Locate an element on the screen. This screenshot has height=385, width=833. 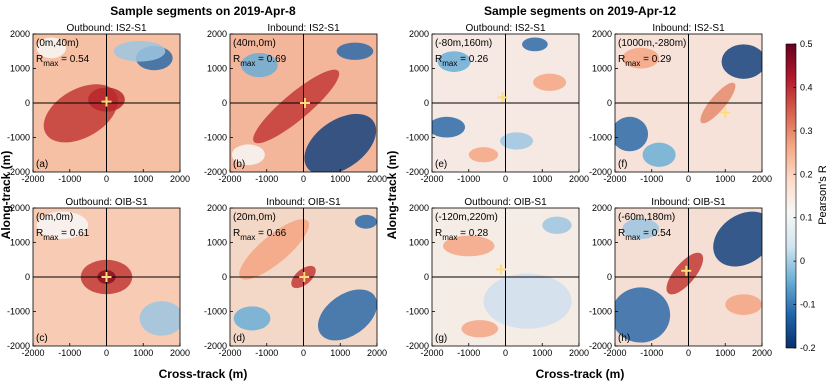
peak-offset-label: (-120m,220m) is located at coordinates (466, 217).